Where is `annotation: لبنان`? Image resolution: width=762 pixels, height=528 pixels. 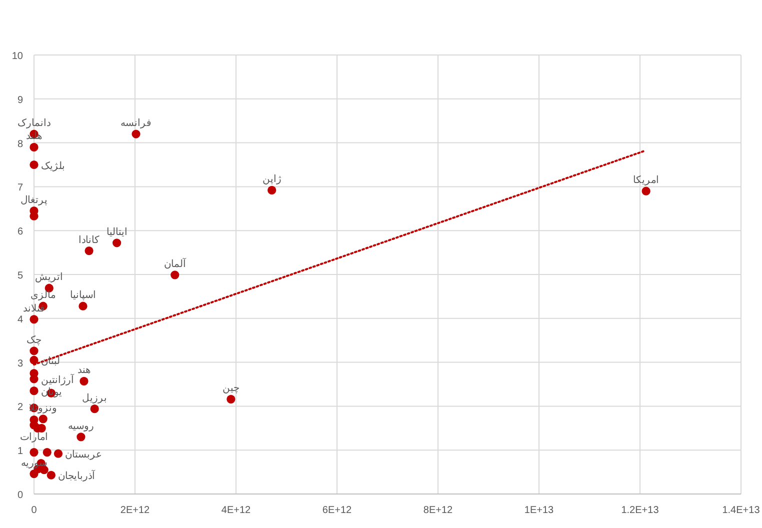 annotation: لبنان is located at coordinates (50, 362).